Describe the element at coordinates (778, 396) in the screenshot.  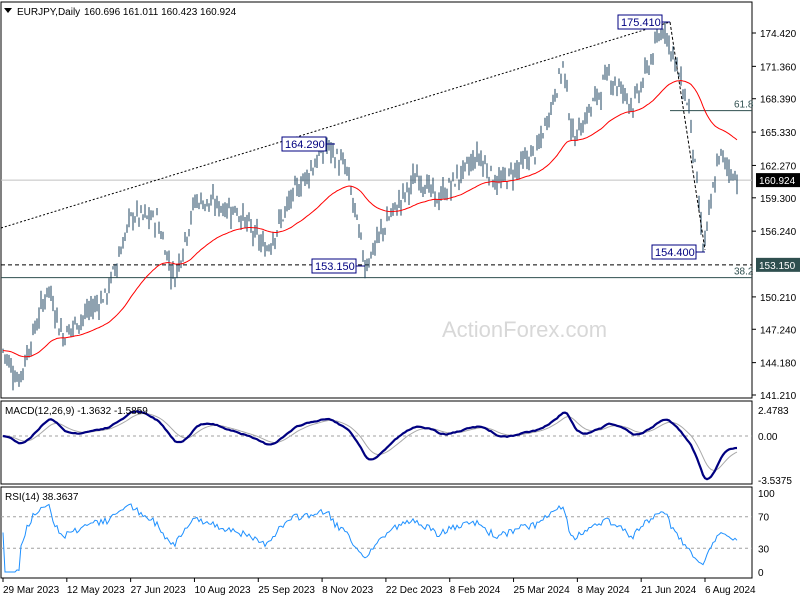
I see `price-tick-label: 141.210` at that location.